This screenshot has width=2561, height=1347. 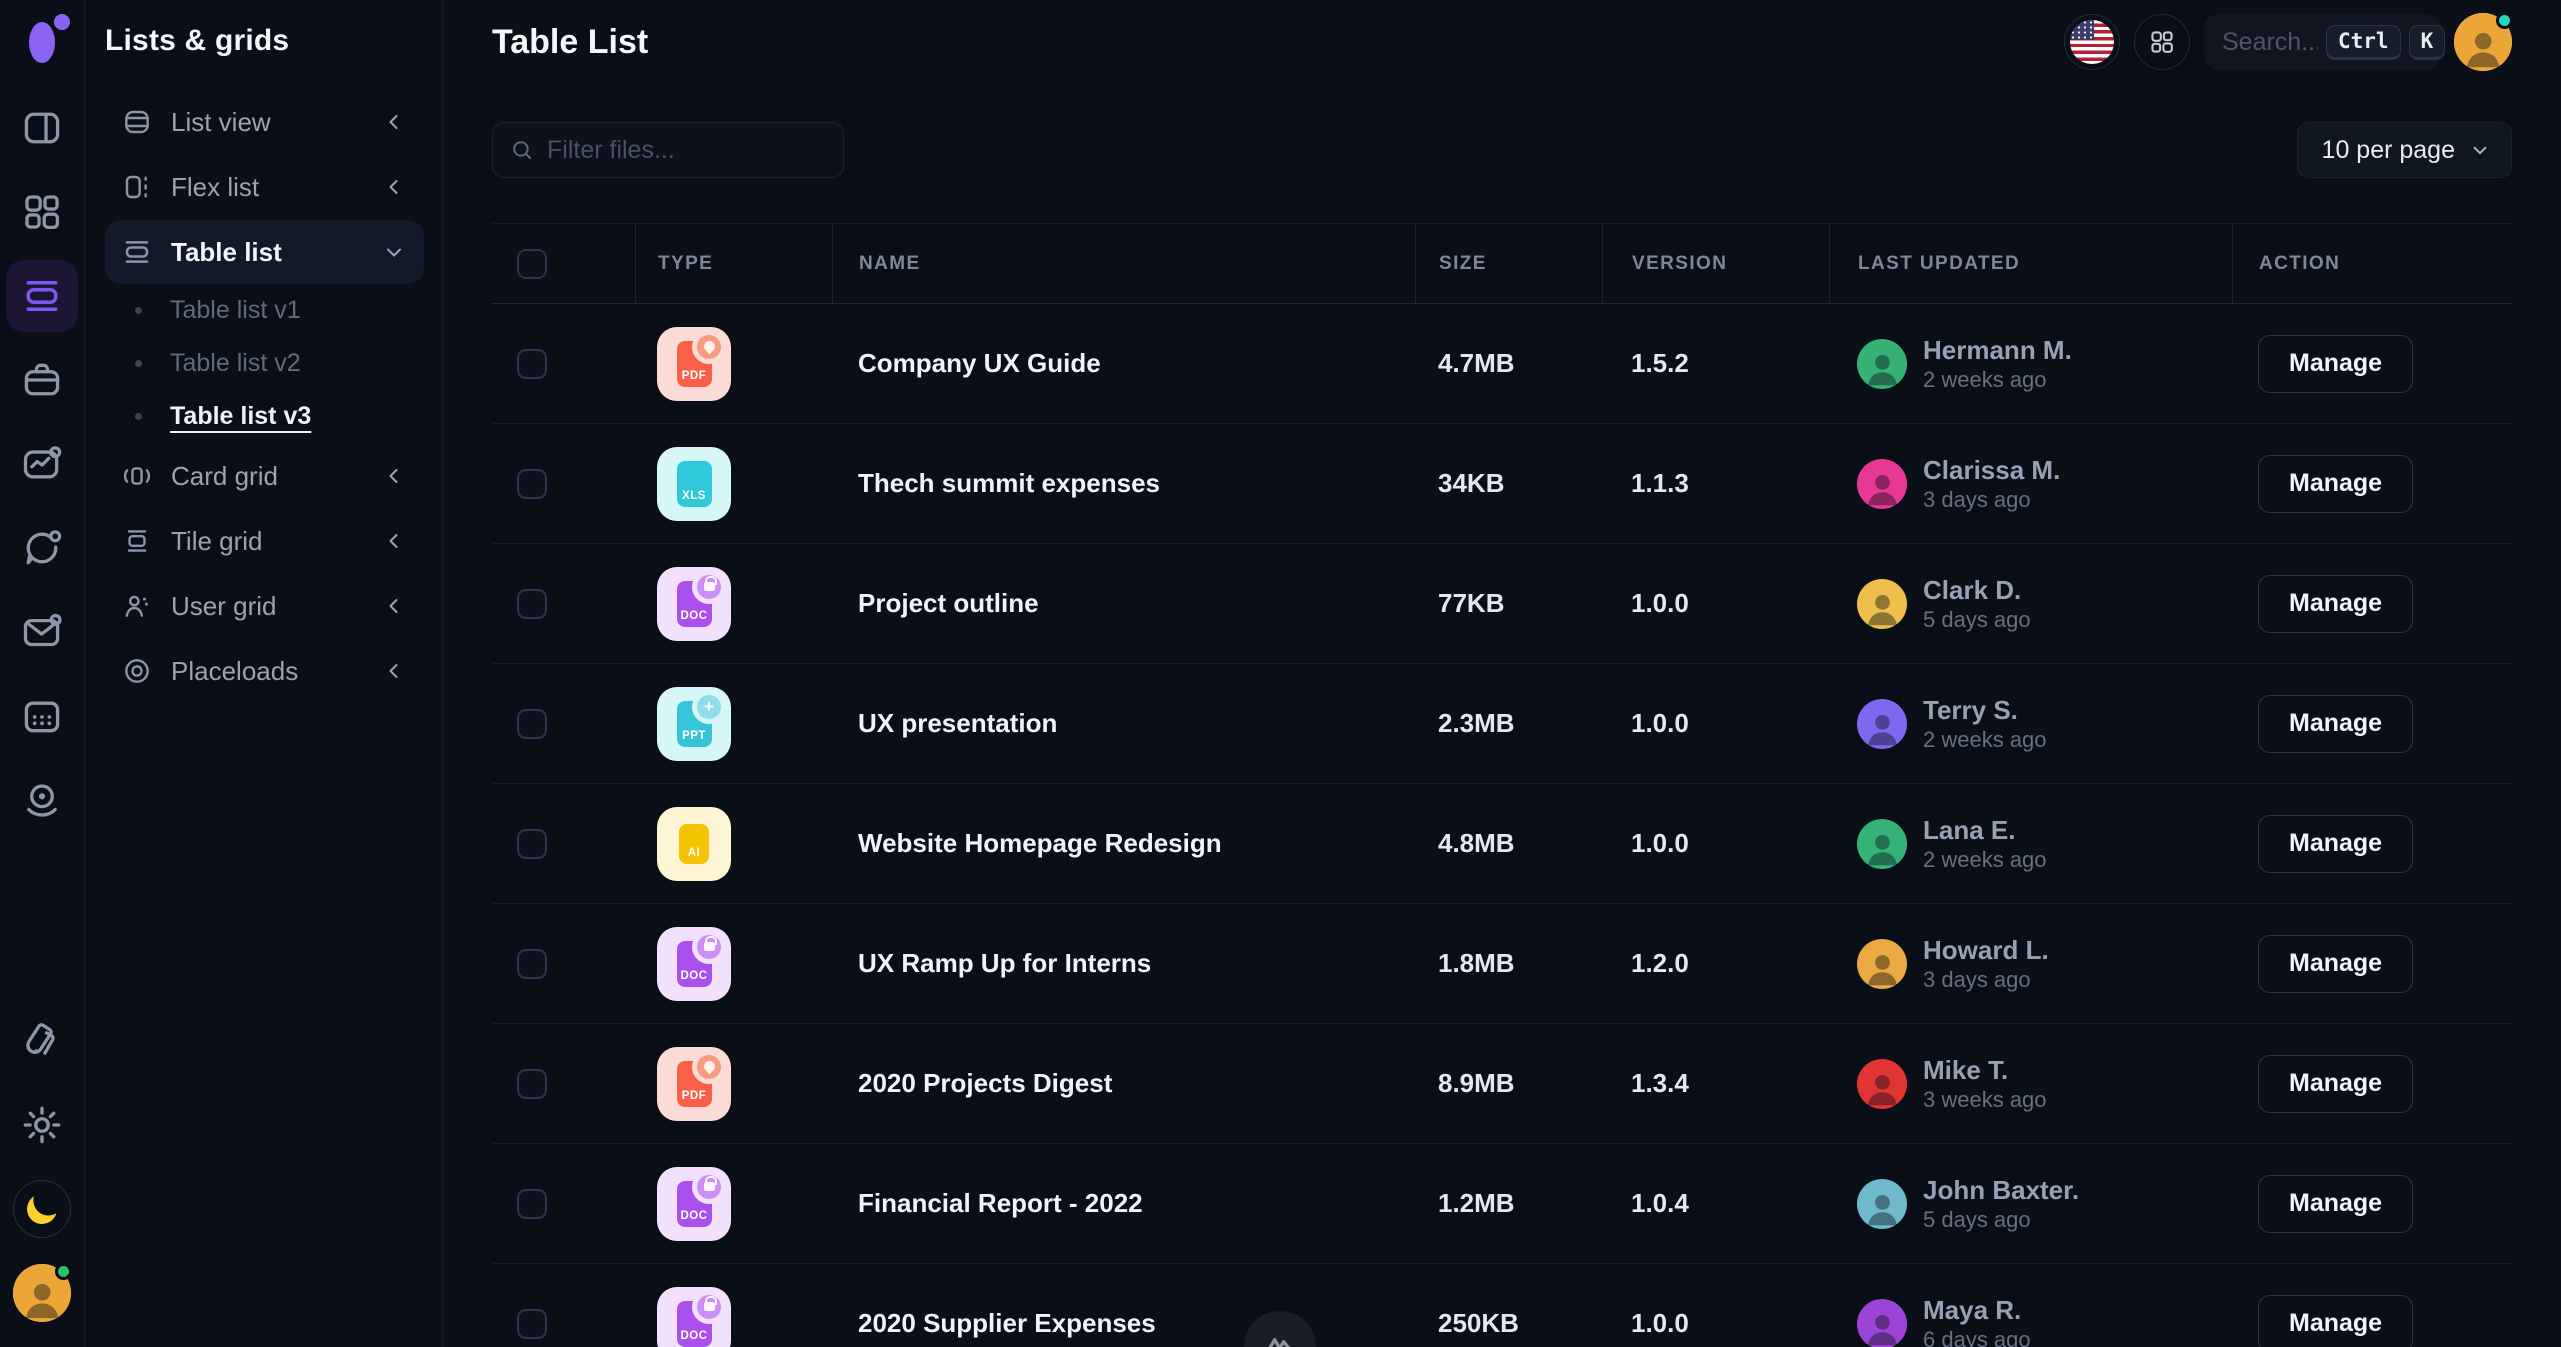 I want to click on sidebar-item: Card grid, so click(x=264, y=476).